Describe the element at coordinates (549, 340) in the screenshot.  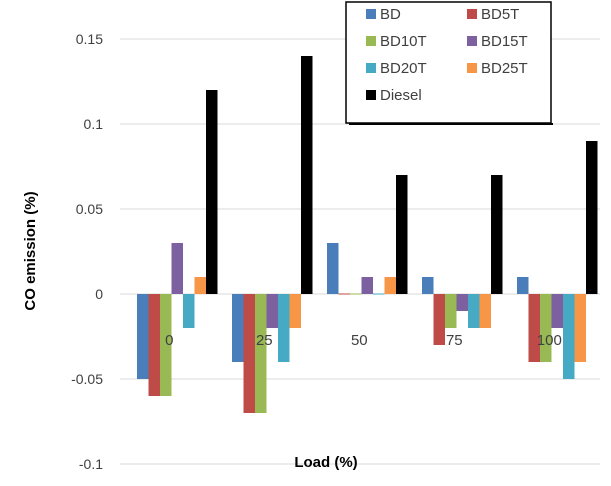
I see `x-tick-label: 100` at that location.